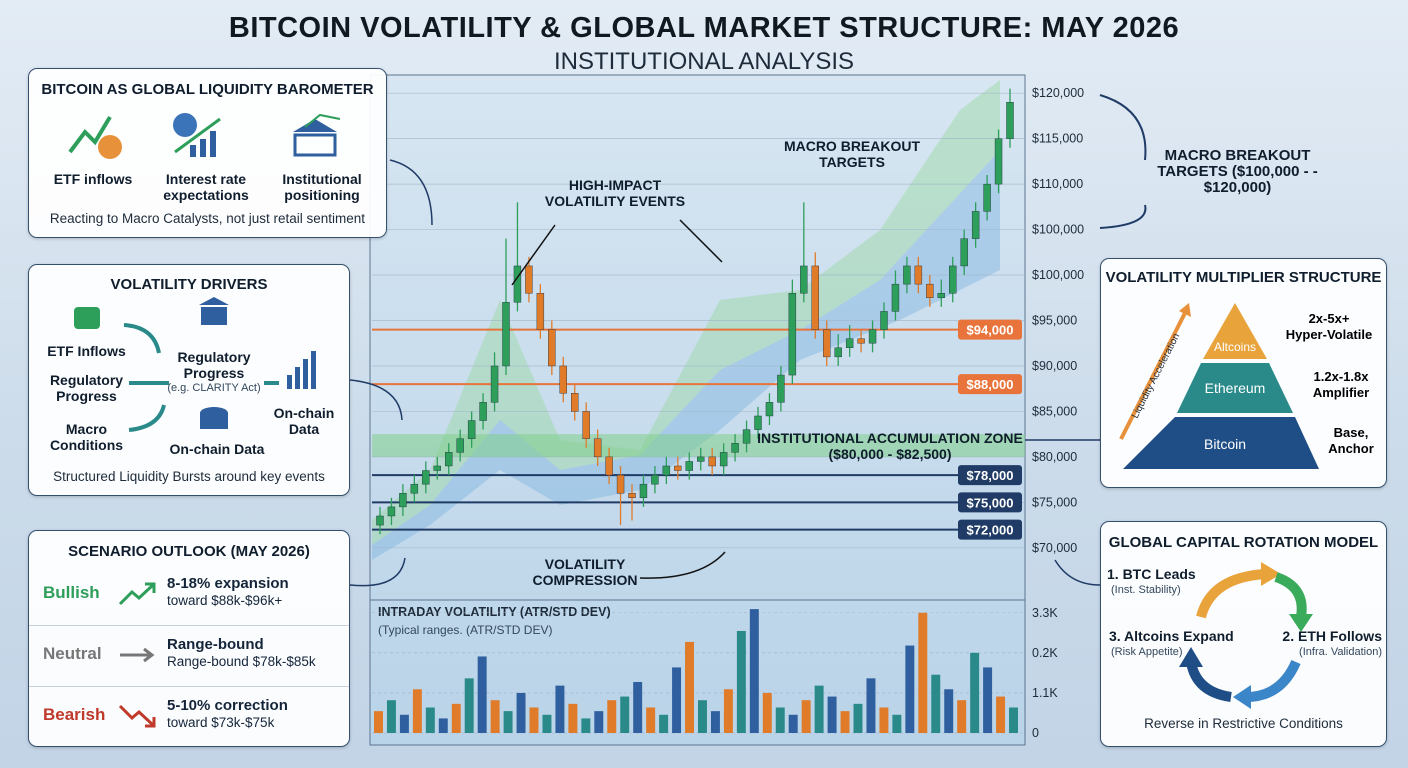  Describe the element at coordinates (1351, 432) in the screenshot. I see `tier-multiplier: Base,` at that location.